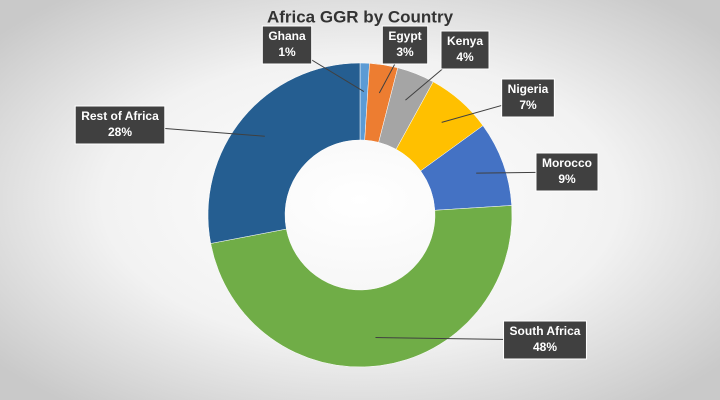  I want to click on data-label: Kenya 4%, so click(465, 50).